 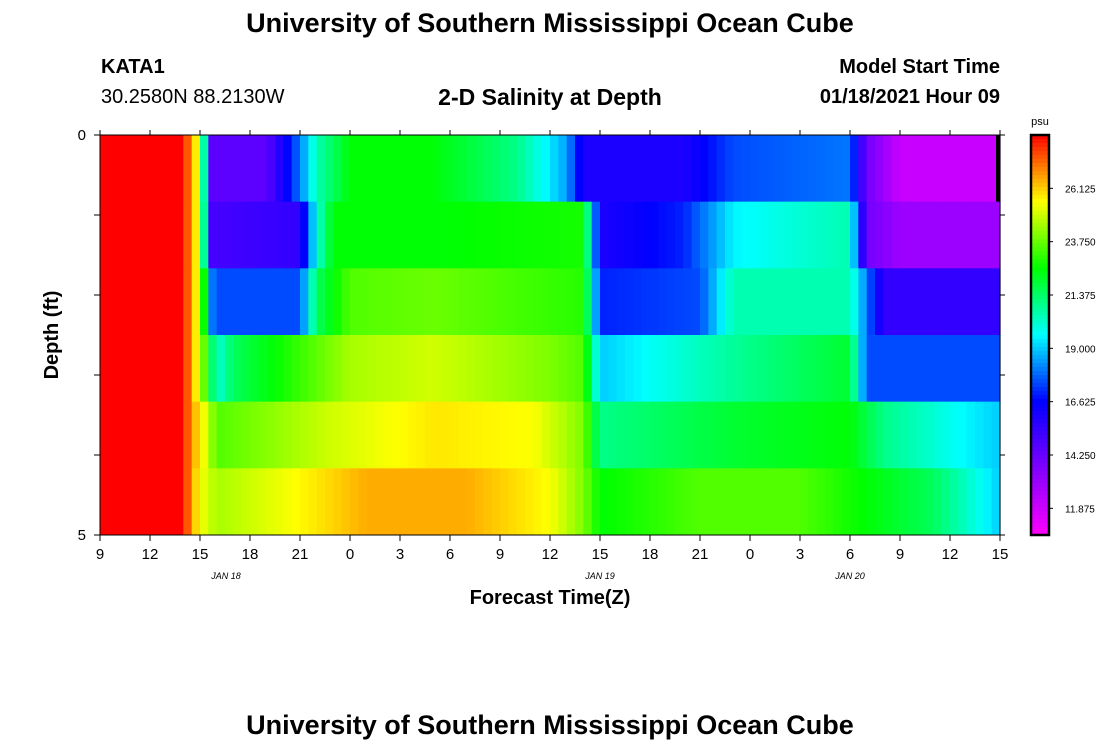 What do you see at coordinates (750, 554) in the screenshot?
I see `x-tick-label: 0` at bounding box center [750, 554].